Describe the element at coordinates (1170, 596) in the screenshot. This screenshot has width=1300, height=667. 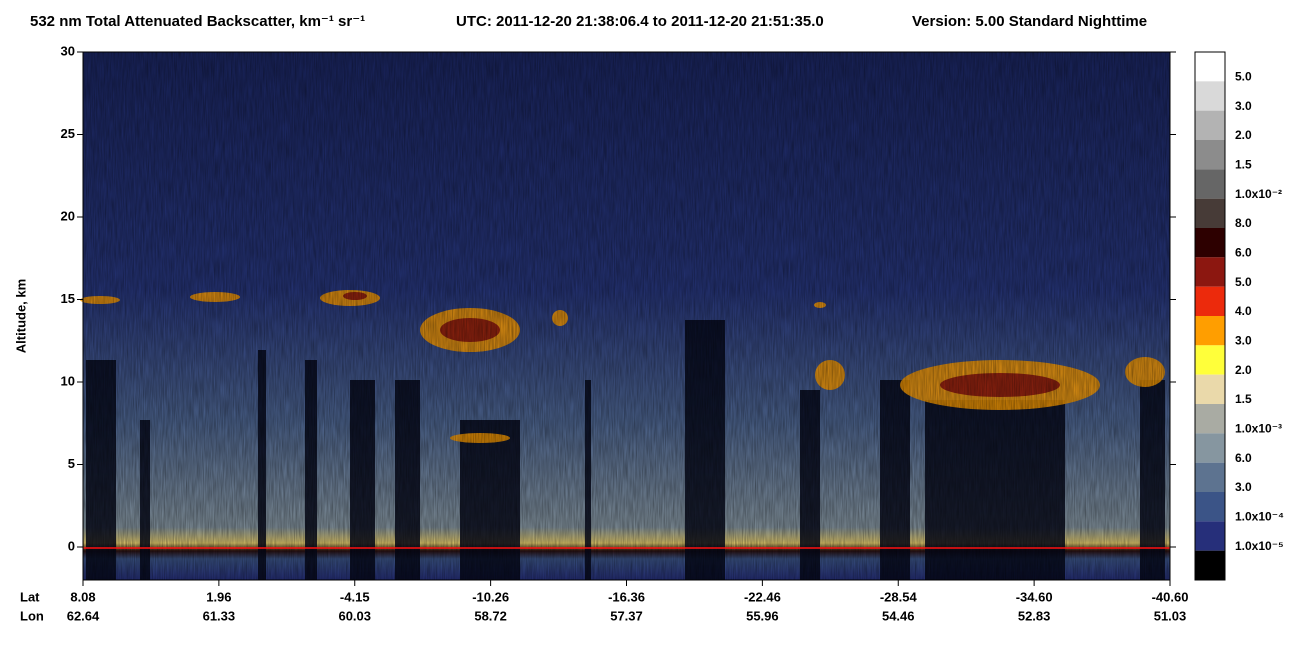
I see `lat-label: -40.60` at that location.